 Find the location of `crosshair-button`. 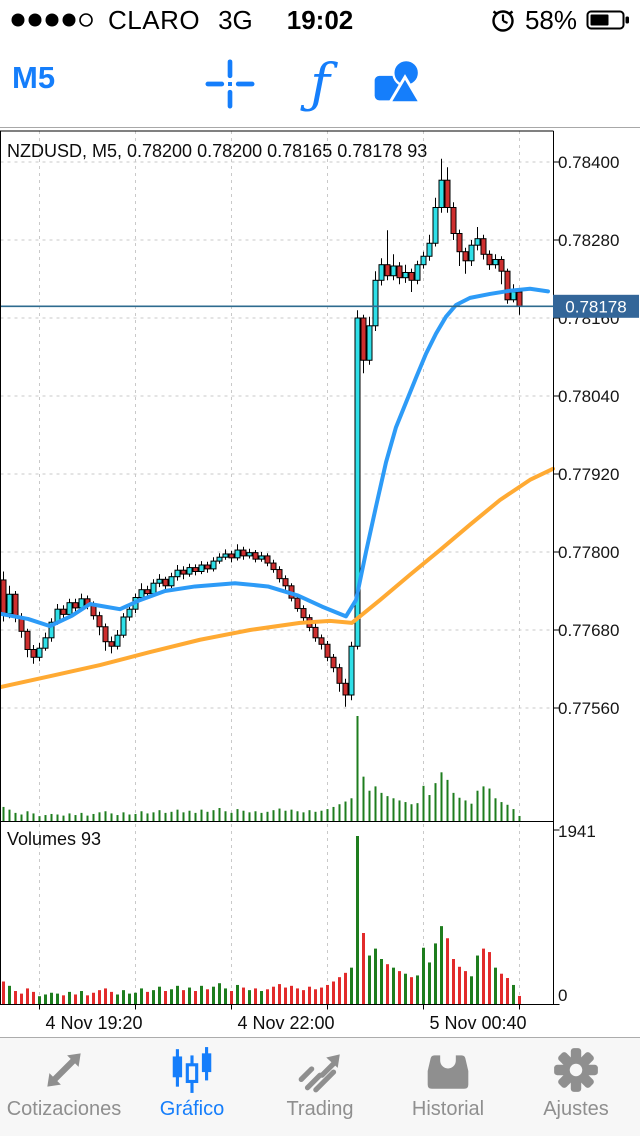

crosshair-button is located at coordinates (232, 84).